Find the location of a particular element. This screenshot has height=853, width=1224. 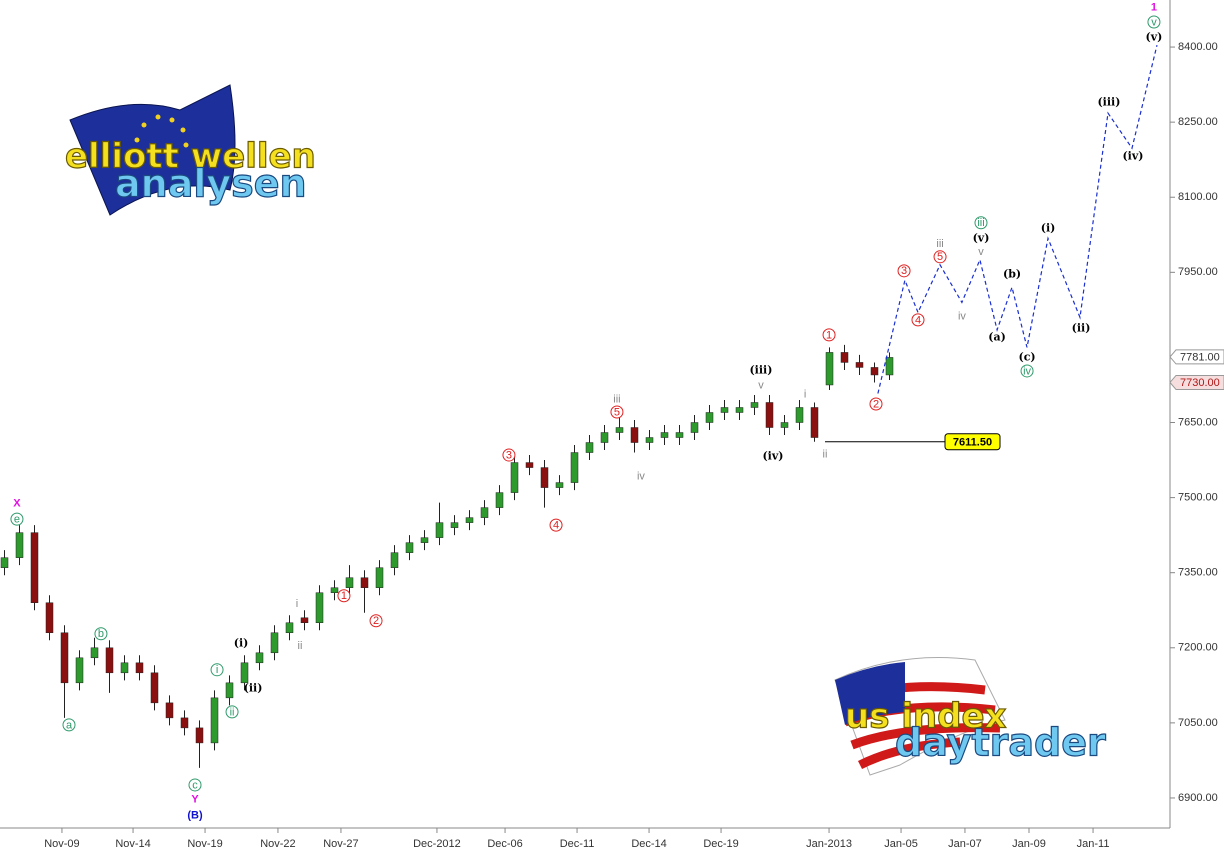

level-label: 7611.50 is located at coordinates (972, 443).